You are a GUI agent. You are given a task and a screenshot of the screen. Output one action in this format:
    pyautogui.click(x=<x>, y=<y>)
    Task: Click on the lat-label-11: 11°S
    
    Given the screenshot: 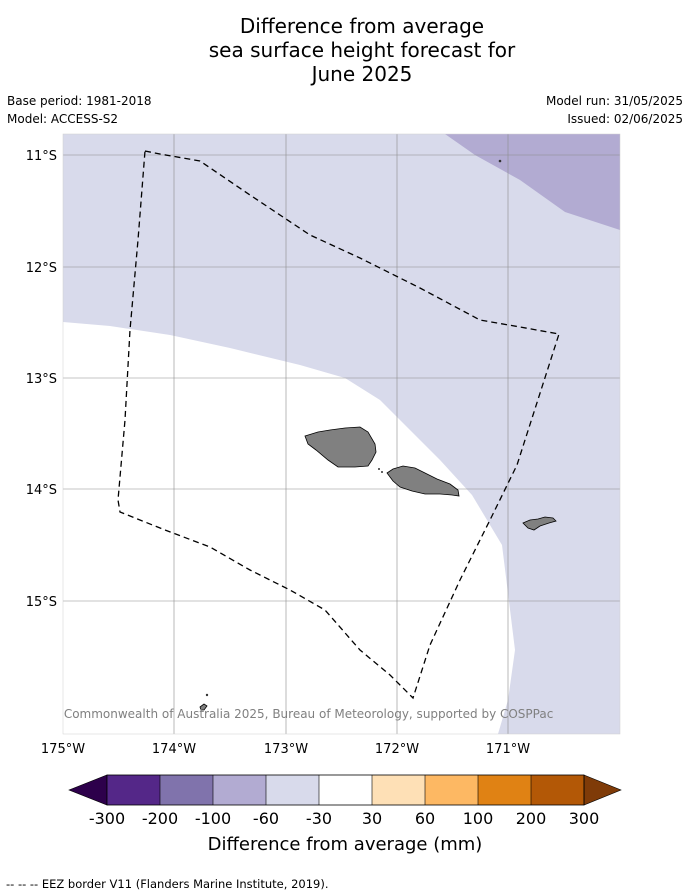 What is the action you would take?
    pyautogui.click(x=41, y=156)
    